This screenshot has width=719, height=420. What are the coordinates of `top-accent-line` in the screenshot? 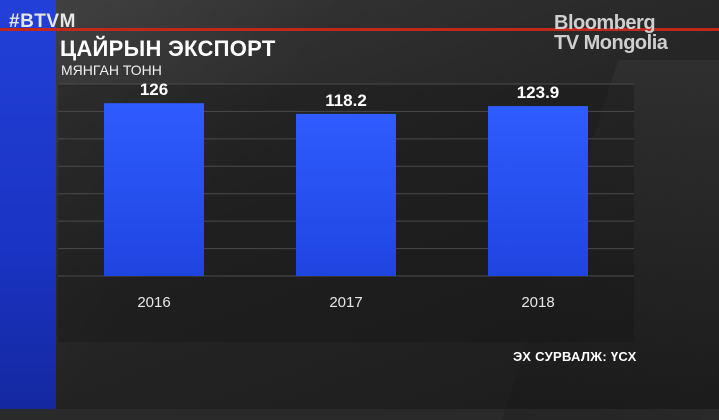 It's located at (359, 29).